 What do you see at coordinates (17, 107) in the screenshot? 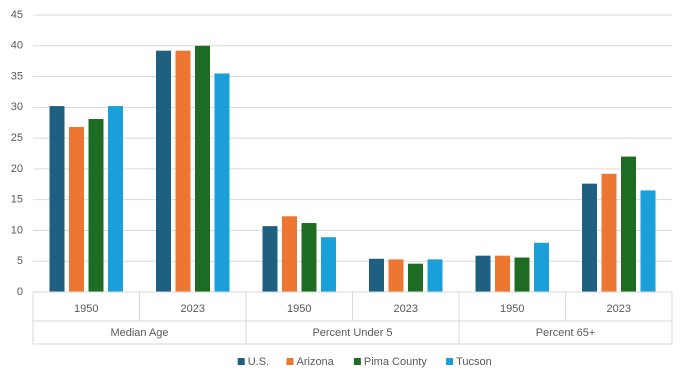
I see `y-tick-label: 30` at bounding box center [17, 107].